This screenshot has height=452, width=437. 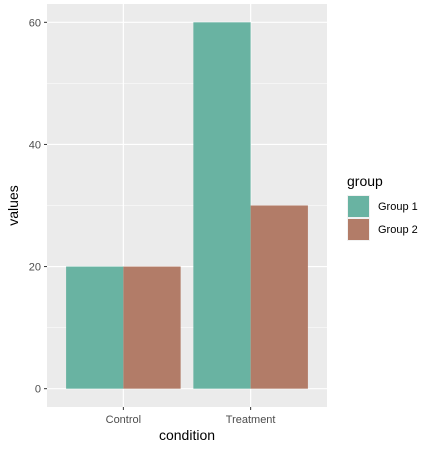 What do you see at coordinates (251, 420) in the screenshot?
I see `x-tick-label: Treatment` at bounding box center [251, 420].